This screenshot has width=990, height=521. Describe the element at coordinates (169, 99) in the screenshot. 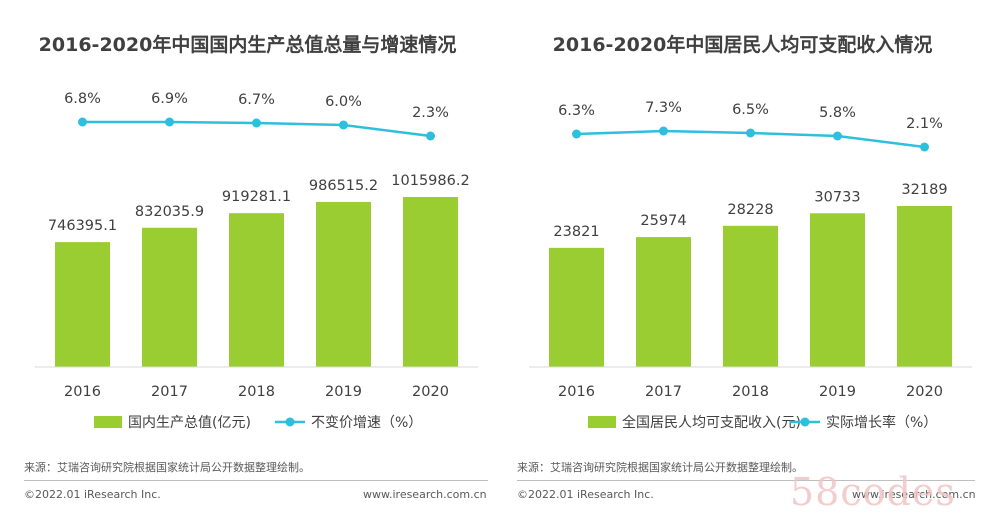

I see `growth-value-label: 6.9%` at that location.